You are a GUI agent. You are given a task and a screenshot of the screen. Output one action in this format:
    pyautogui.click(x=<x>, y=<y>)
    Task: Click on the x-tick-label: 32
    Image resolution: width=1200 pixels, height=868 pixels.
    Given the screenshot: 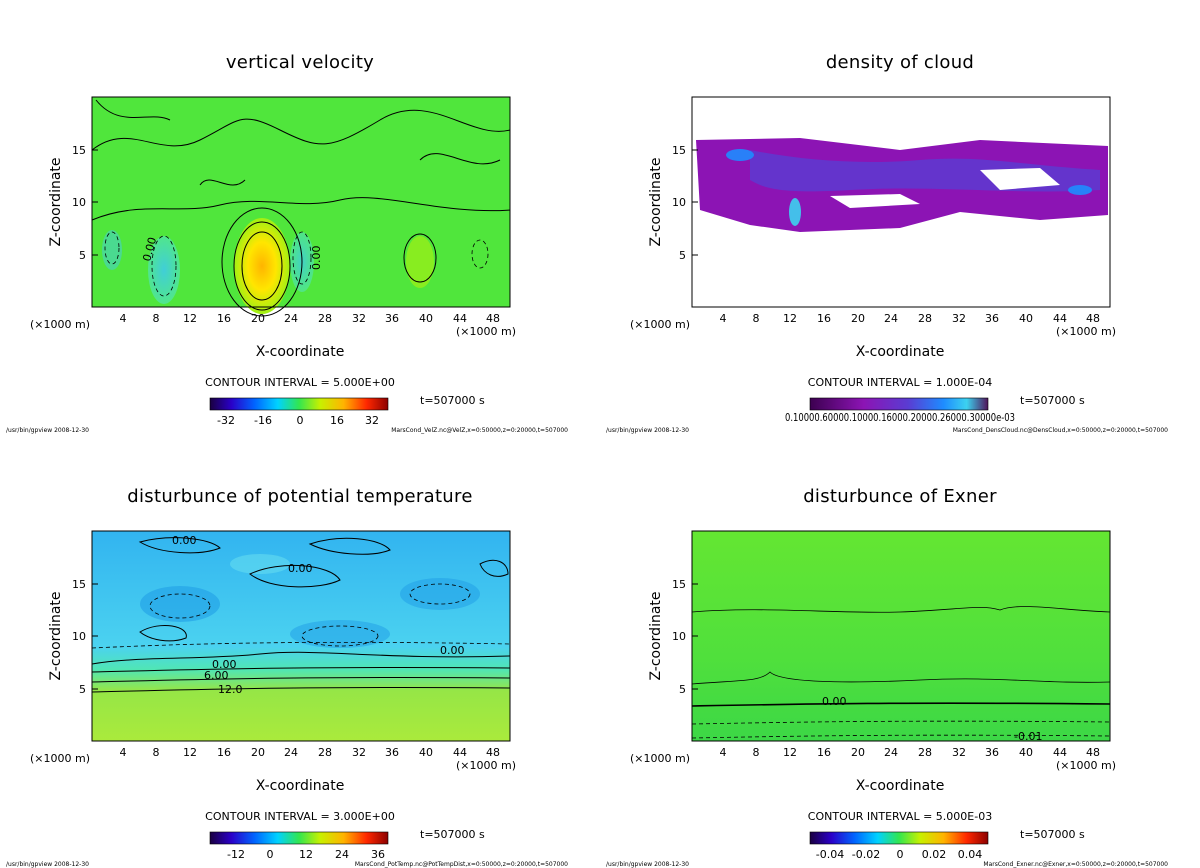 What is the action you would take?
    pyautogui.click(x=359, y=318)
    